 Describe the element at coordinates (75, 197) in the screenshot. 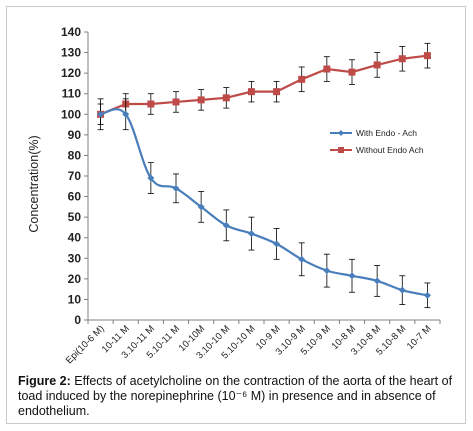

I see `y-tick-label: 60` at that location.